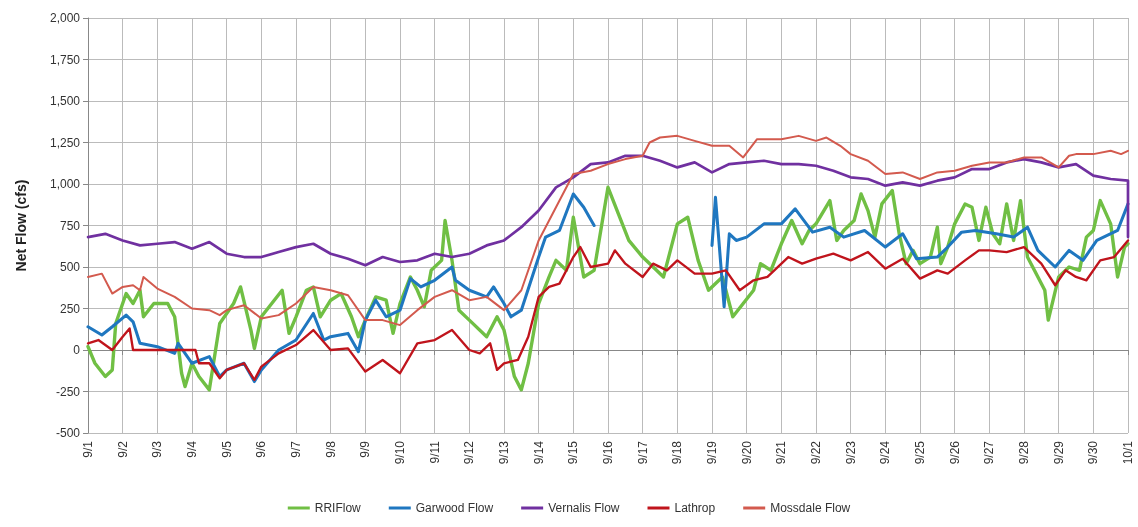 This screenshot has width=1138, height=527. I want to click on legend-label: Garwood Flow, so click(454, 508).